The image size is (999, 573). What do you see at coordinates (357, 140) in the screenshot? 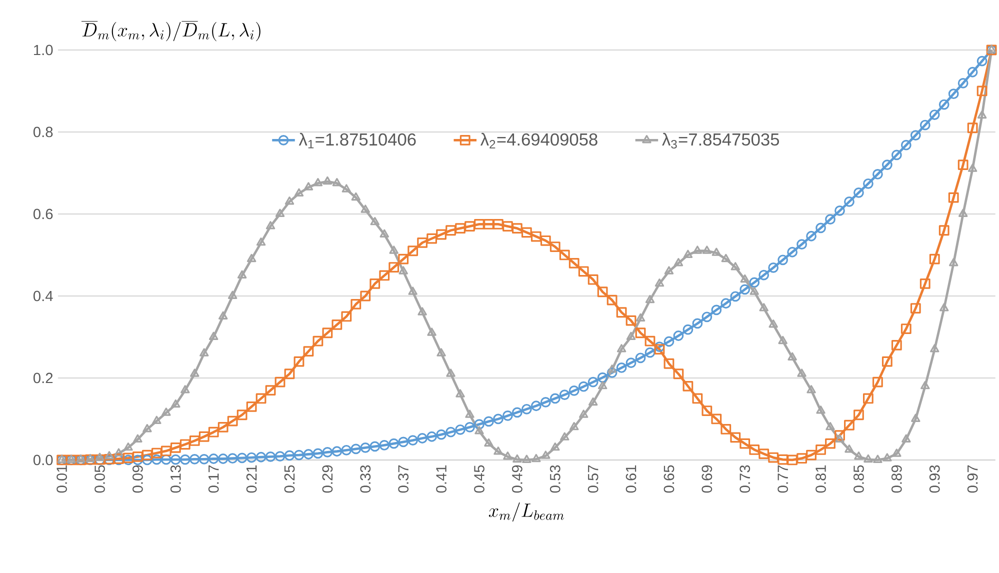
I see `legend-label: λ$_{1}$=1.87510406` at bounding box center [357, 140].